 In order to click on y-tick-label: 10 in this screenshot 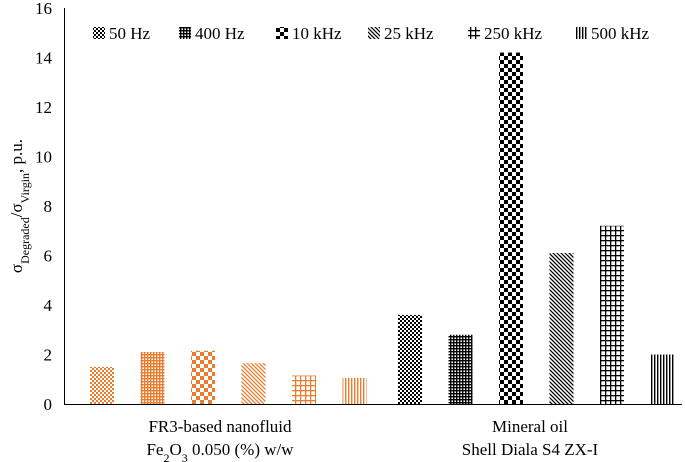, I will do `click(43, 157)`.